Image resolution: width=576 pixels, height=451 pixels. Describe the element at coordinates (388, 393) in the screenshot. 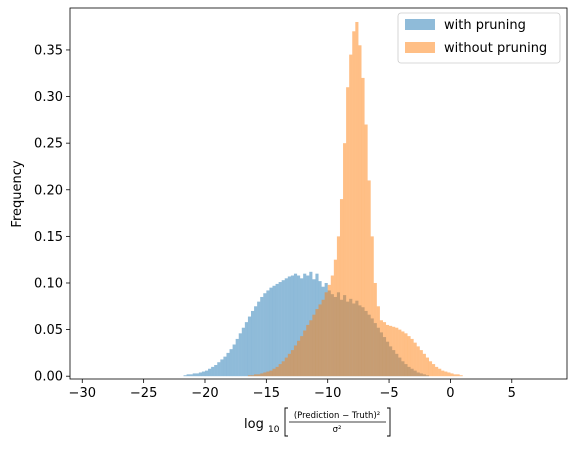

I see `x-tick-label: −5` at that location.